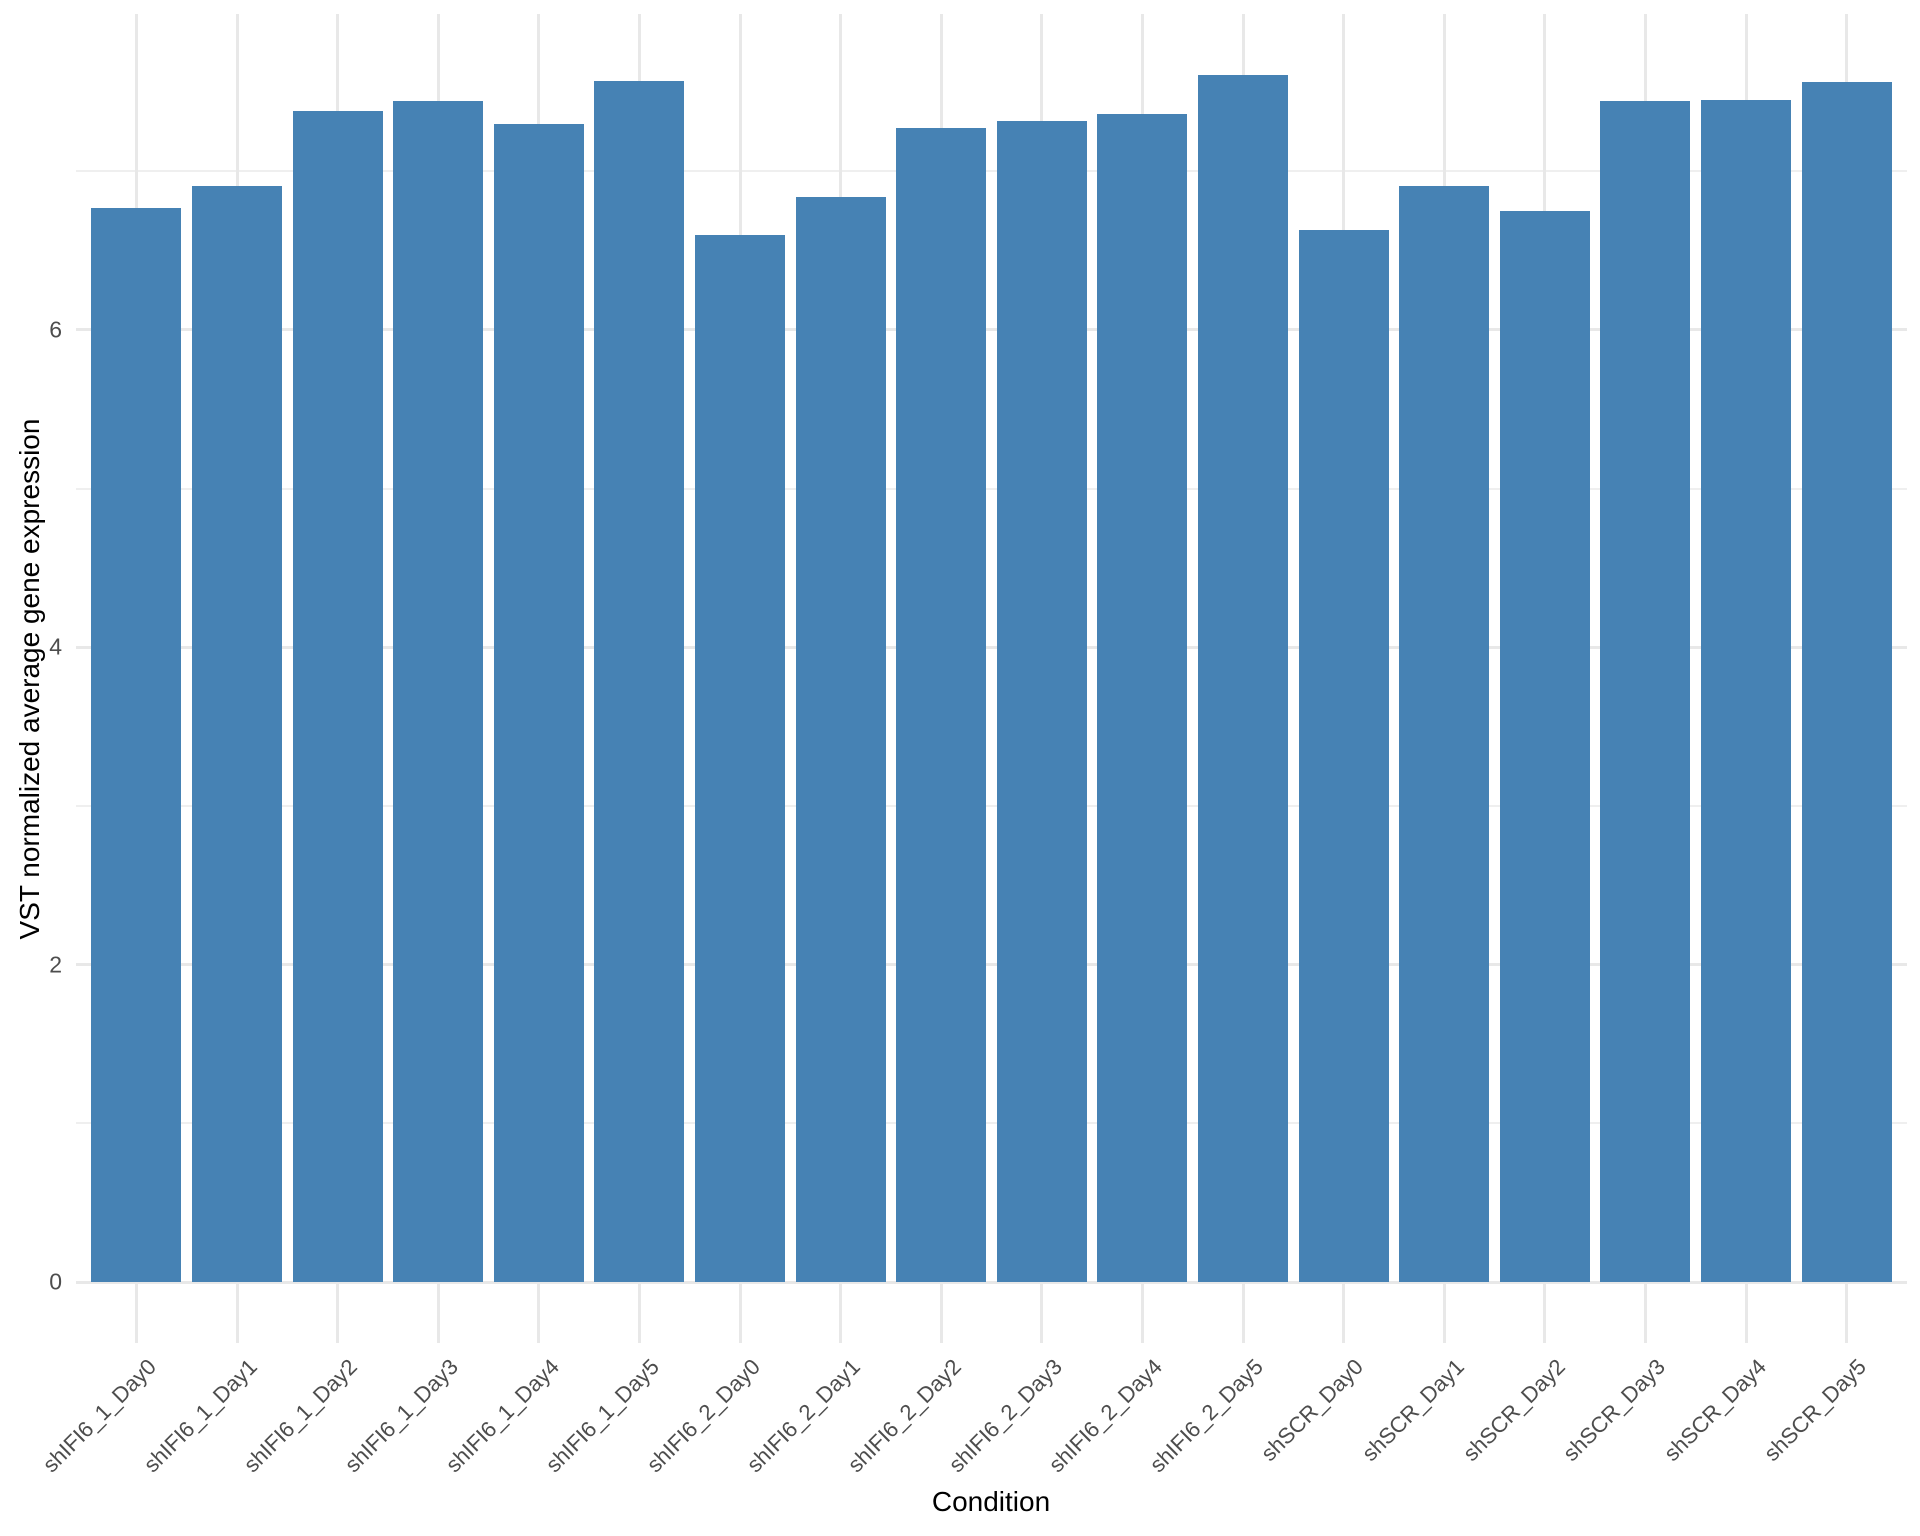 Image resolution: width=1920 pixels, height=1536 pixels. Describe the element at coordinates (1645, 691) in the screenshot. I see `bar-shSCR_Day3` at that location.